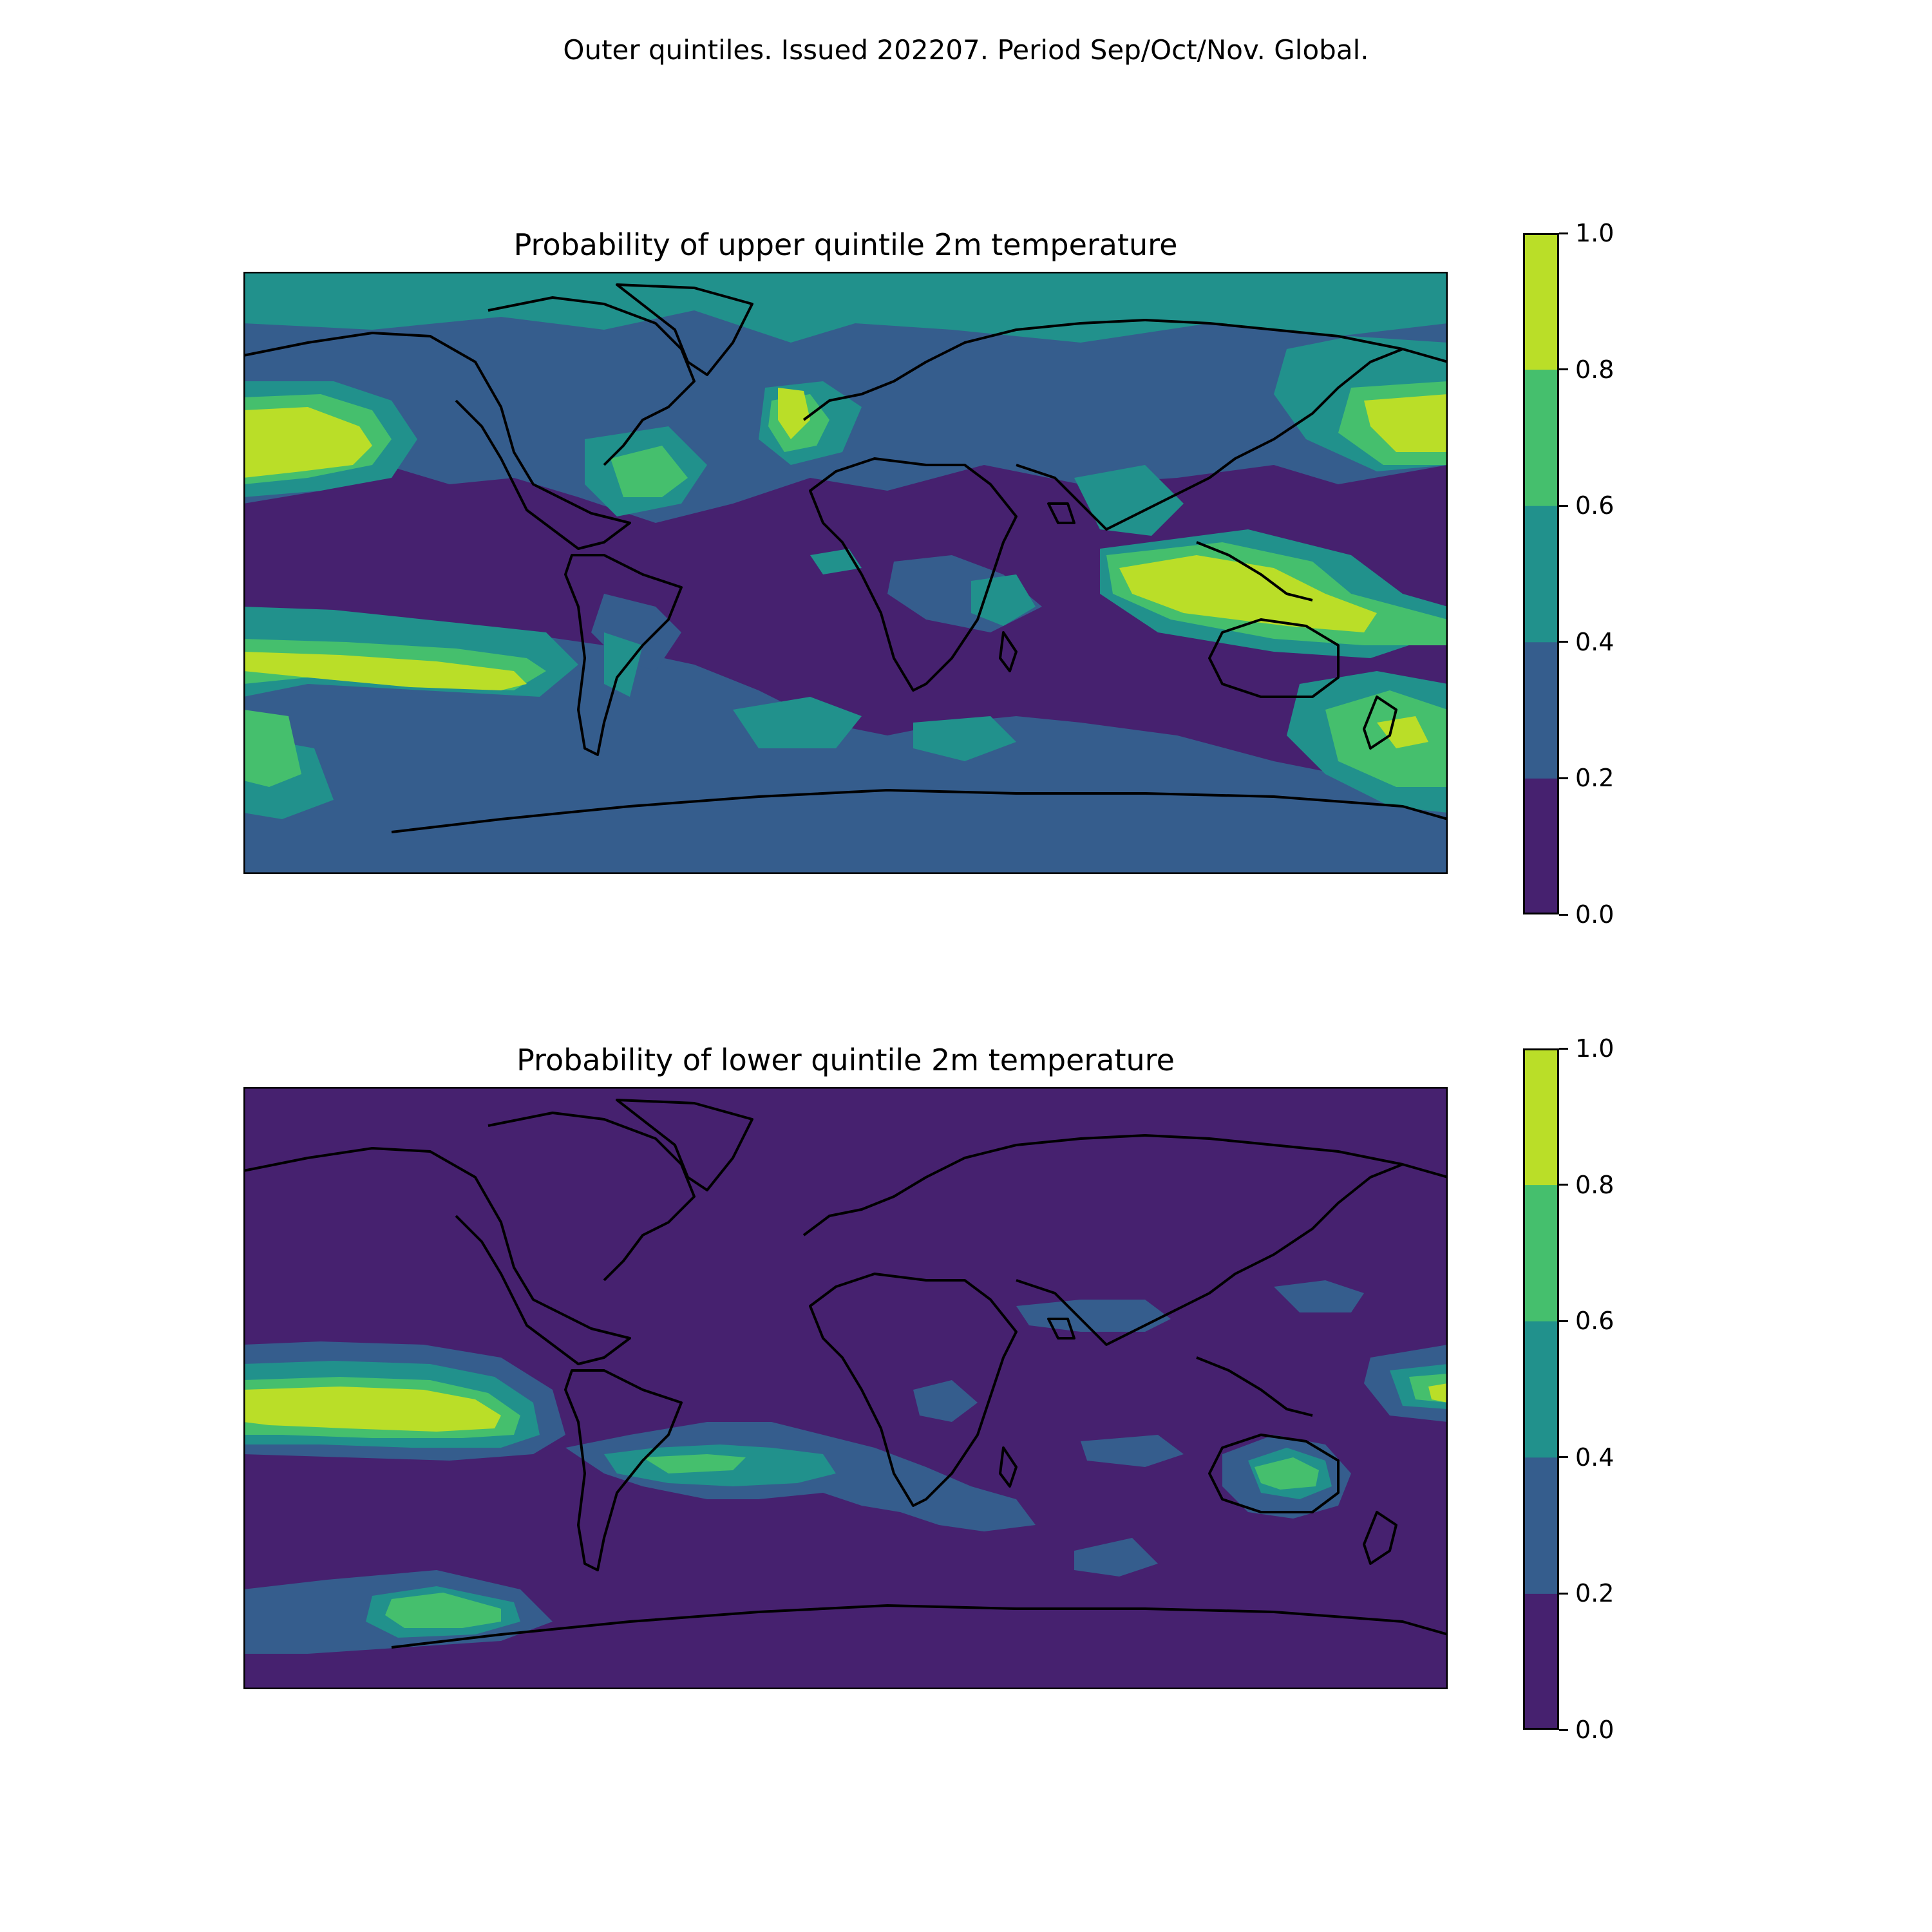 The height and width of the screenshot is (1932, 1932). Describe the element at coordinates (1595, 506) in the screenshot. I see `upper-colorbar-tick-label: 0.6` at that location.